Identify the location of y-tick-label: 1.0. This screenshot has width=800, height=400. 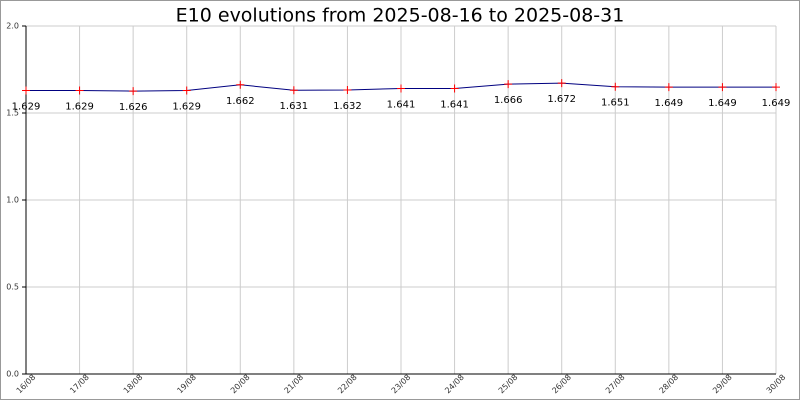
(12, 200).